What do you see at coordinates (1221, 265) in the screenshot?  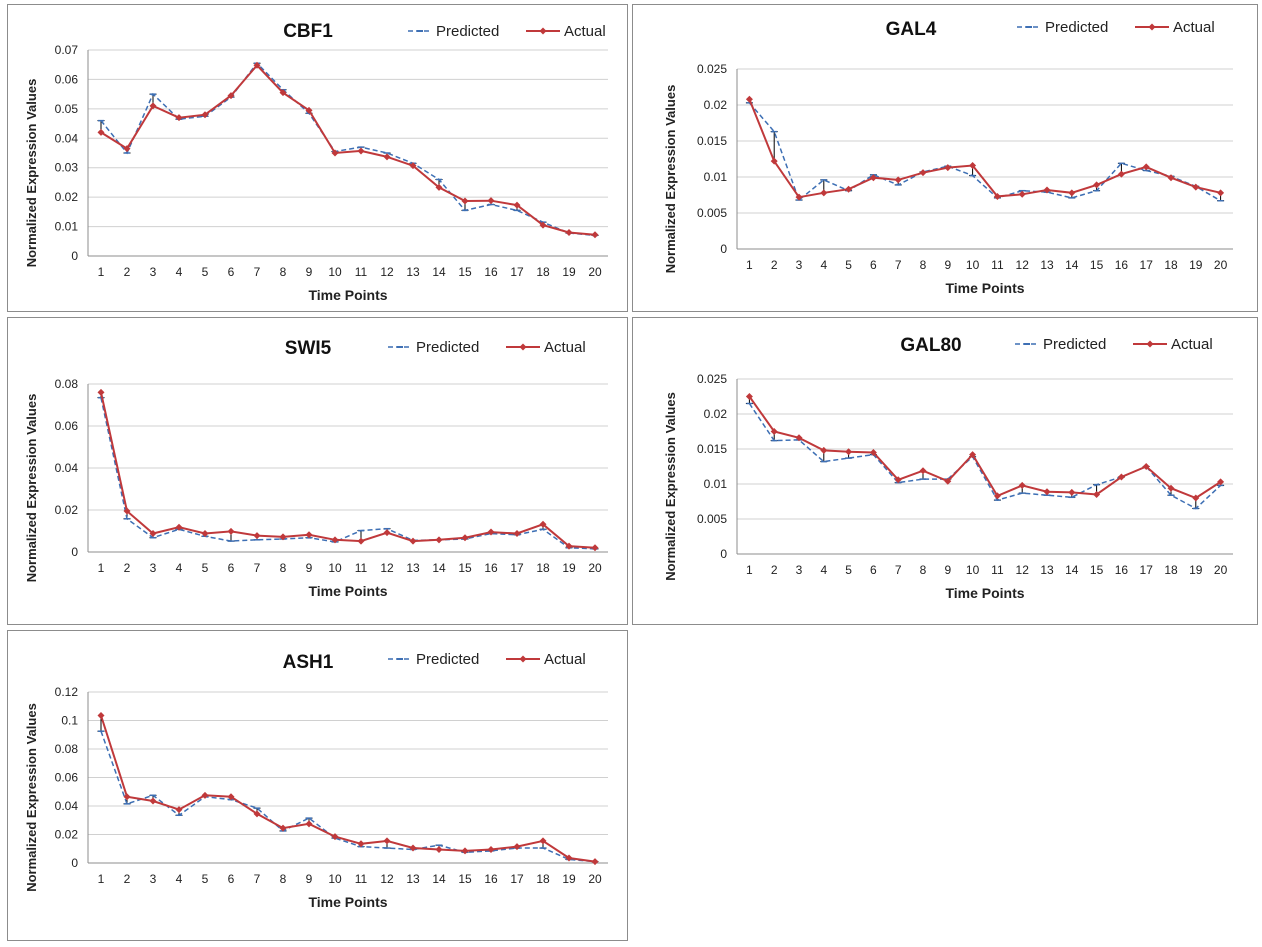 I see `x-tick-label: 20` at bounding box center [1221, 265].